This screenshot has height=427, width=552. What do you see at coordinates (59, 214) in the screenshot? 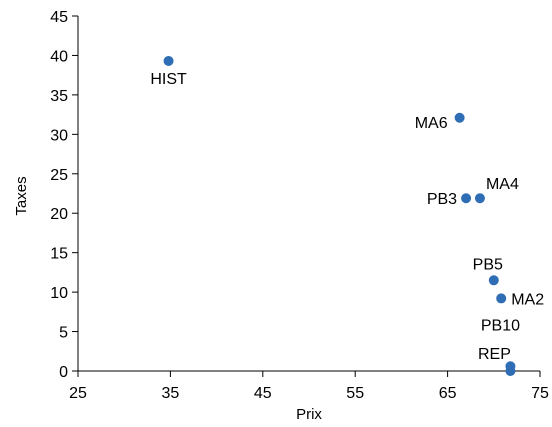
I see `y-tick-label-4: 20` at bounding box center [59, 214].